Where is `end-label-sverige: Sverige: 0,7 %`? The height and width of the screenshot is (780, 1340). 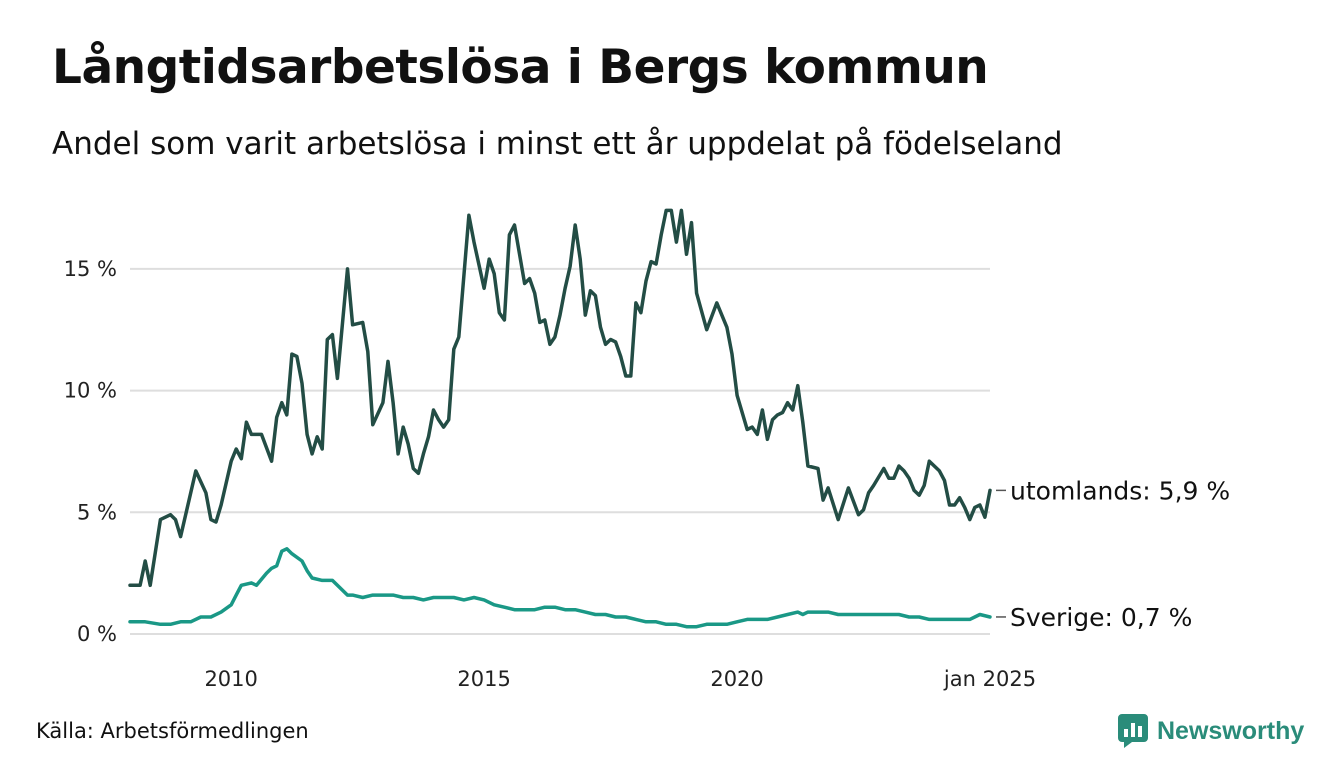
end-label-sverige: Sverige: 0,7 % is located at coordinates (1101, 617).